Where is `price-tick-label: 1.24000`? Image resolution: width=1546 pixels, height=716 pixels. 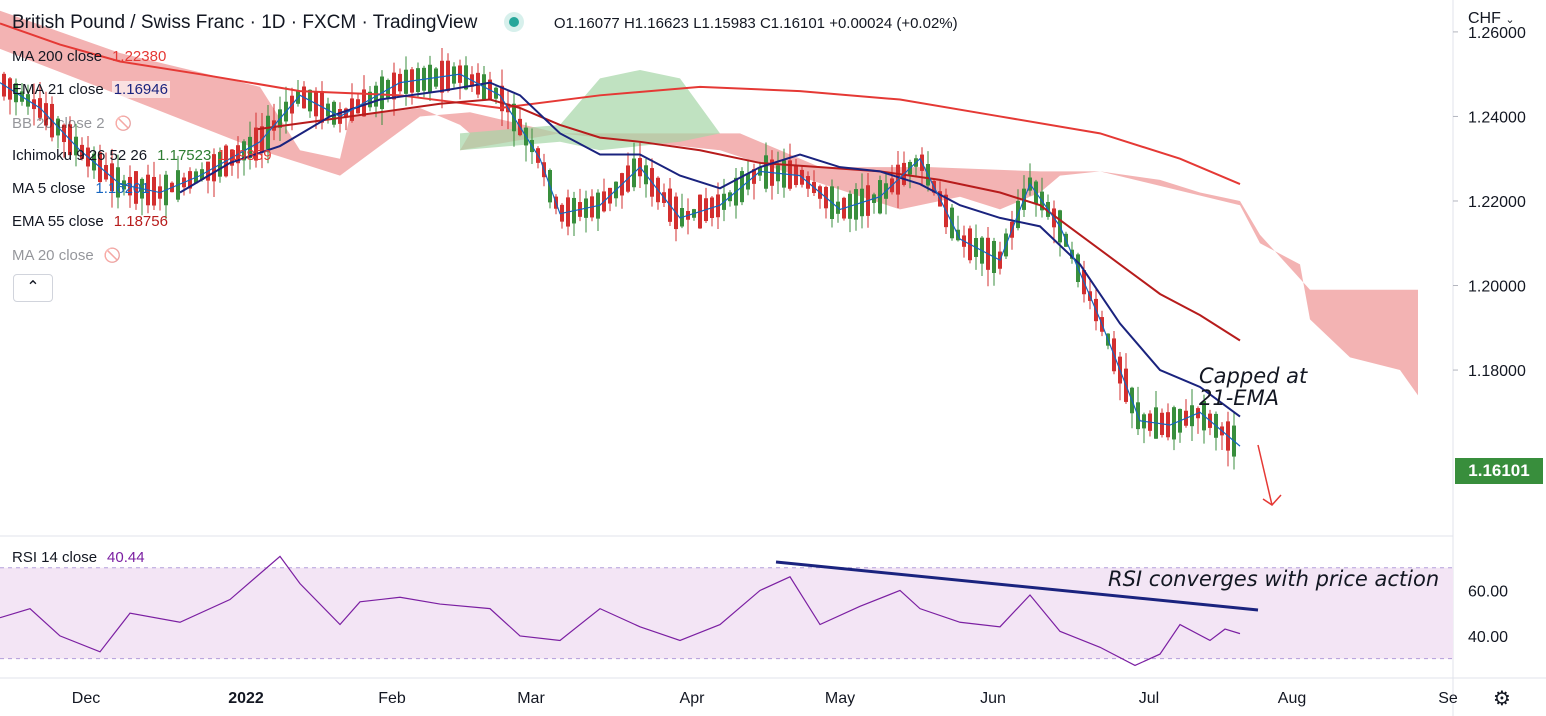
price-tick-label: 1.24000 is located at coordinates (1497, 117).